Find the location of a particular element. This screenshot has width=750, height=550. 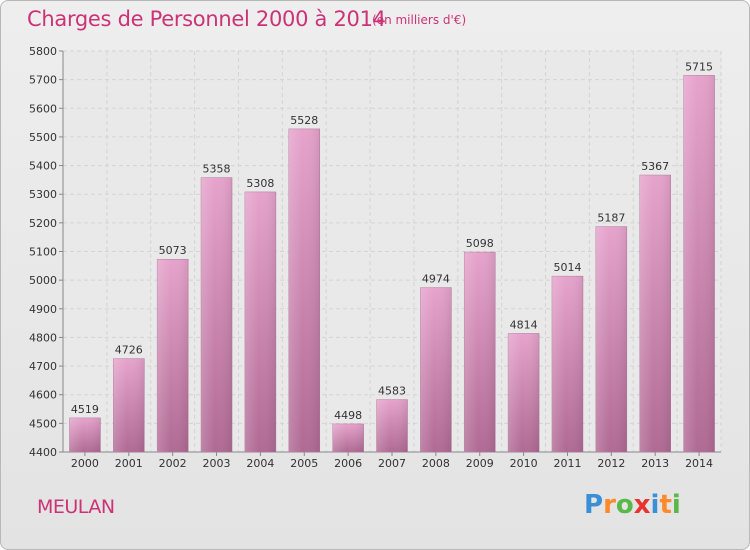

data-label: 4974 is located at coordinates (436, 279).